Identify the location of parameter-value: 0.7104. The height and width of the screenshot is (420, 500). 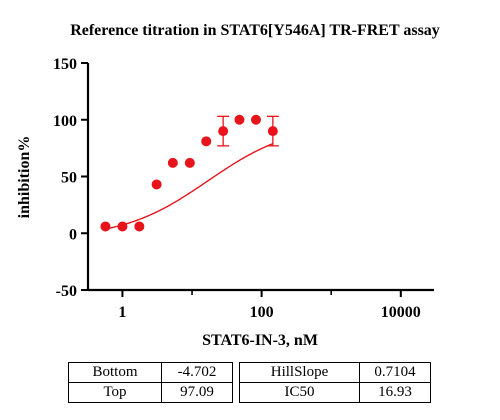
(395, 372).